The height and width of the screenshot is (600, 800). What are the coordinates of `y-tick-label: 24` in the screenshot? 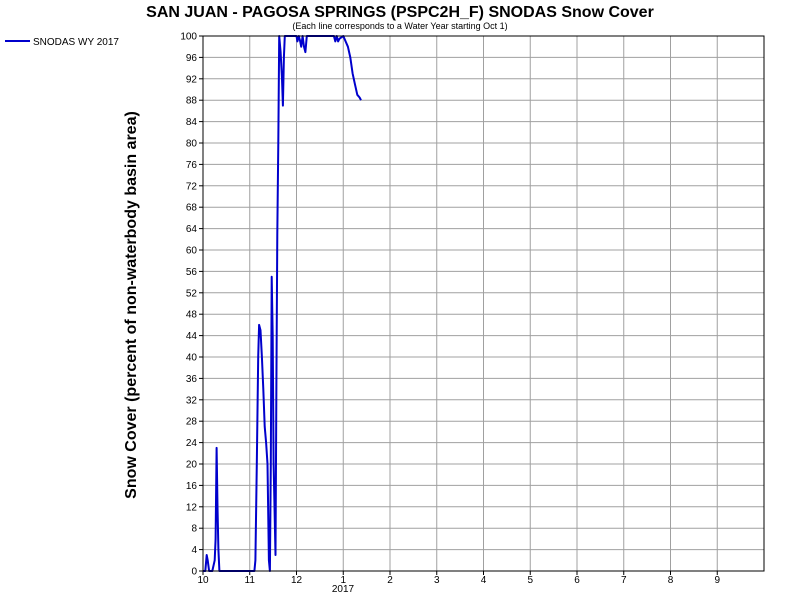 It's located at (192, 443).